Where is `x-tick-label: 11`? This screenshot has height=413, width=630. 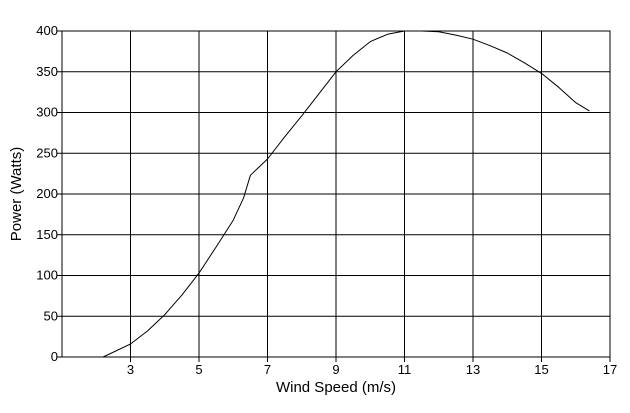
x-tick-label: 11 is located at coordinates (405, 369).